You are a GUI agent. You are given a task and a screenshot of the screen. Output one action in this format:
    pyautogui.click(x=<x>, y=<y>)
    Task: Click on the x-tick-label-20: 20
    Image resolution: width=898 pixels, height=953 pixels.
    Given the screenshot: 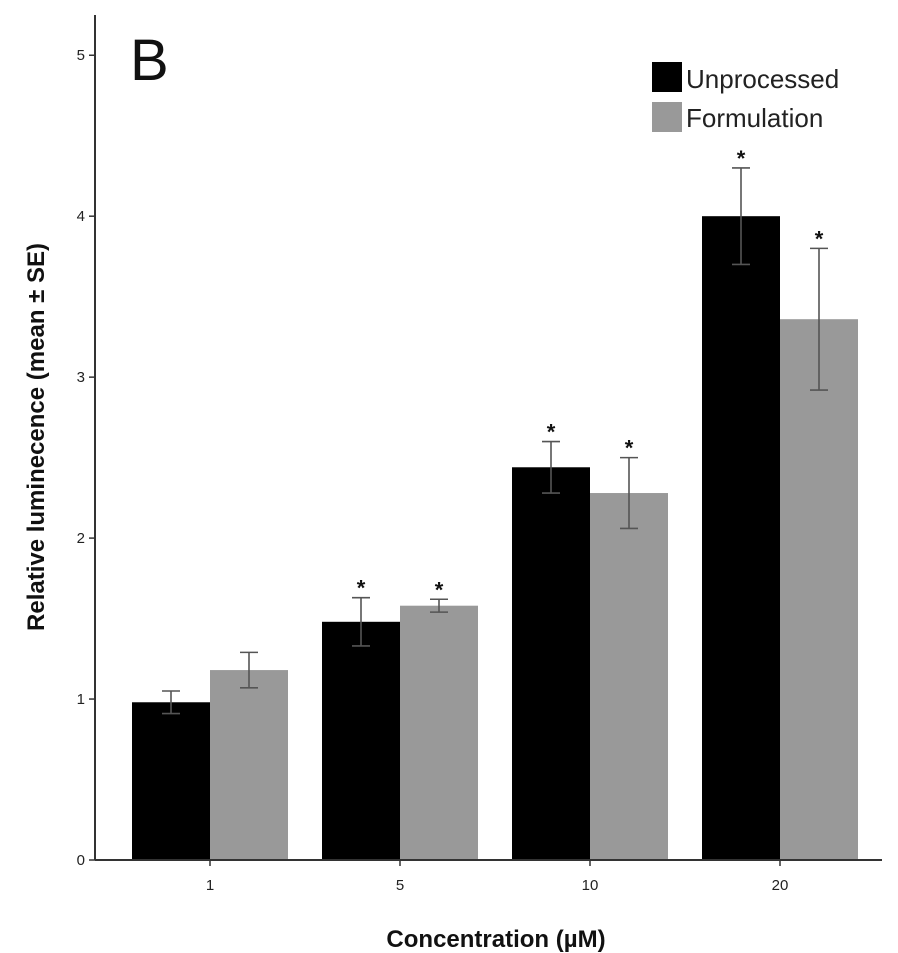 What is the action you would take?
    pyautogui.click(x=780, y=885)
    